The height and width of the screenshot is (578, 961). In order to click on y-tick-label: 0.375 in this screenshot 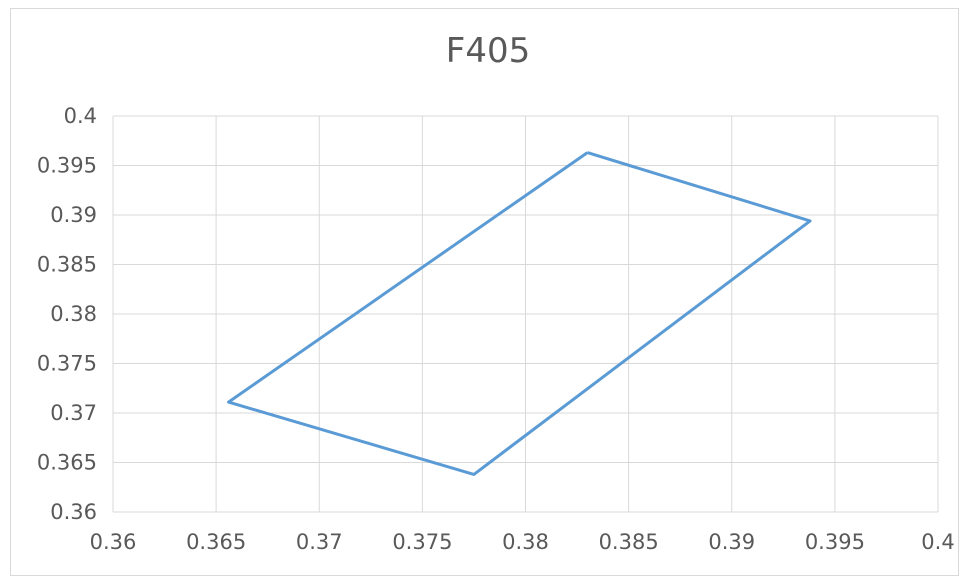, I will do `click(67, 364)`.